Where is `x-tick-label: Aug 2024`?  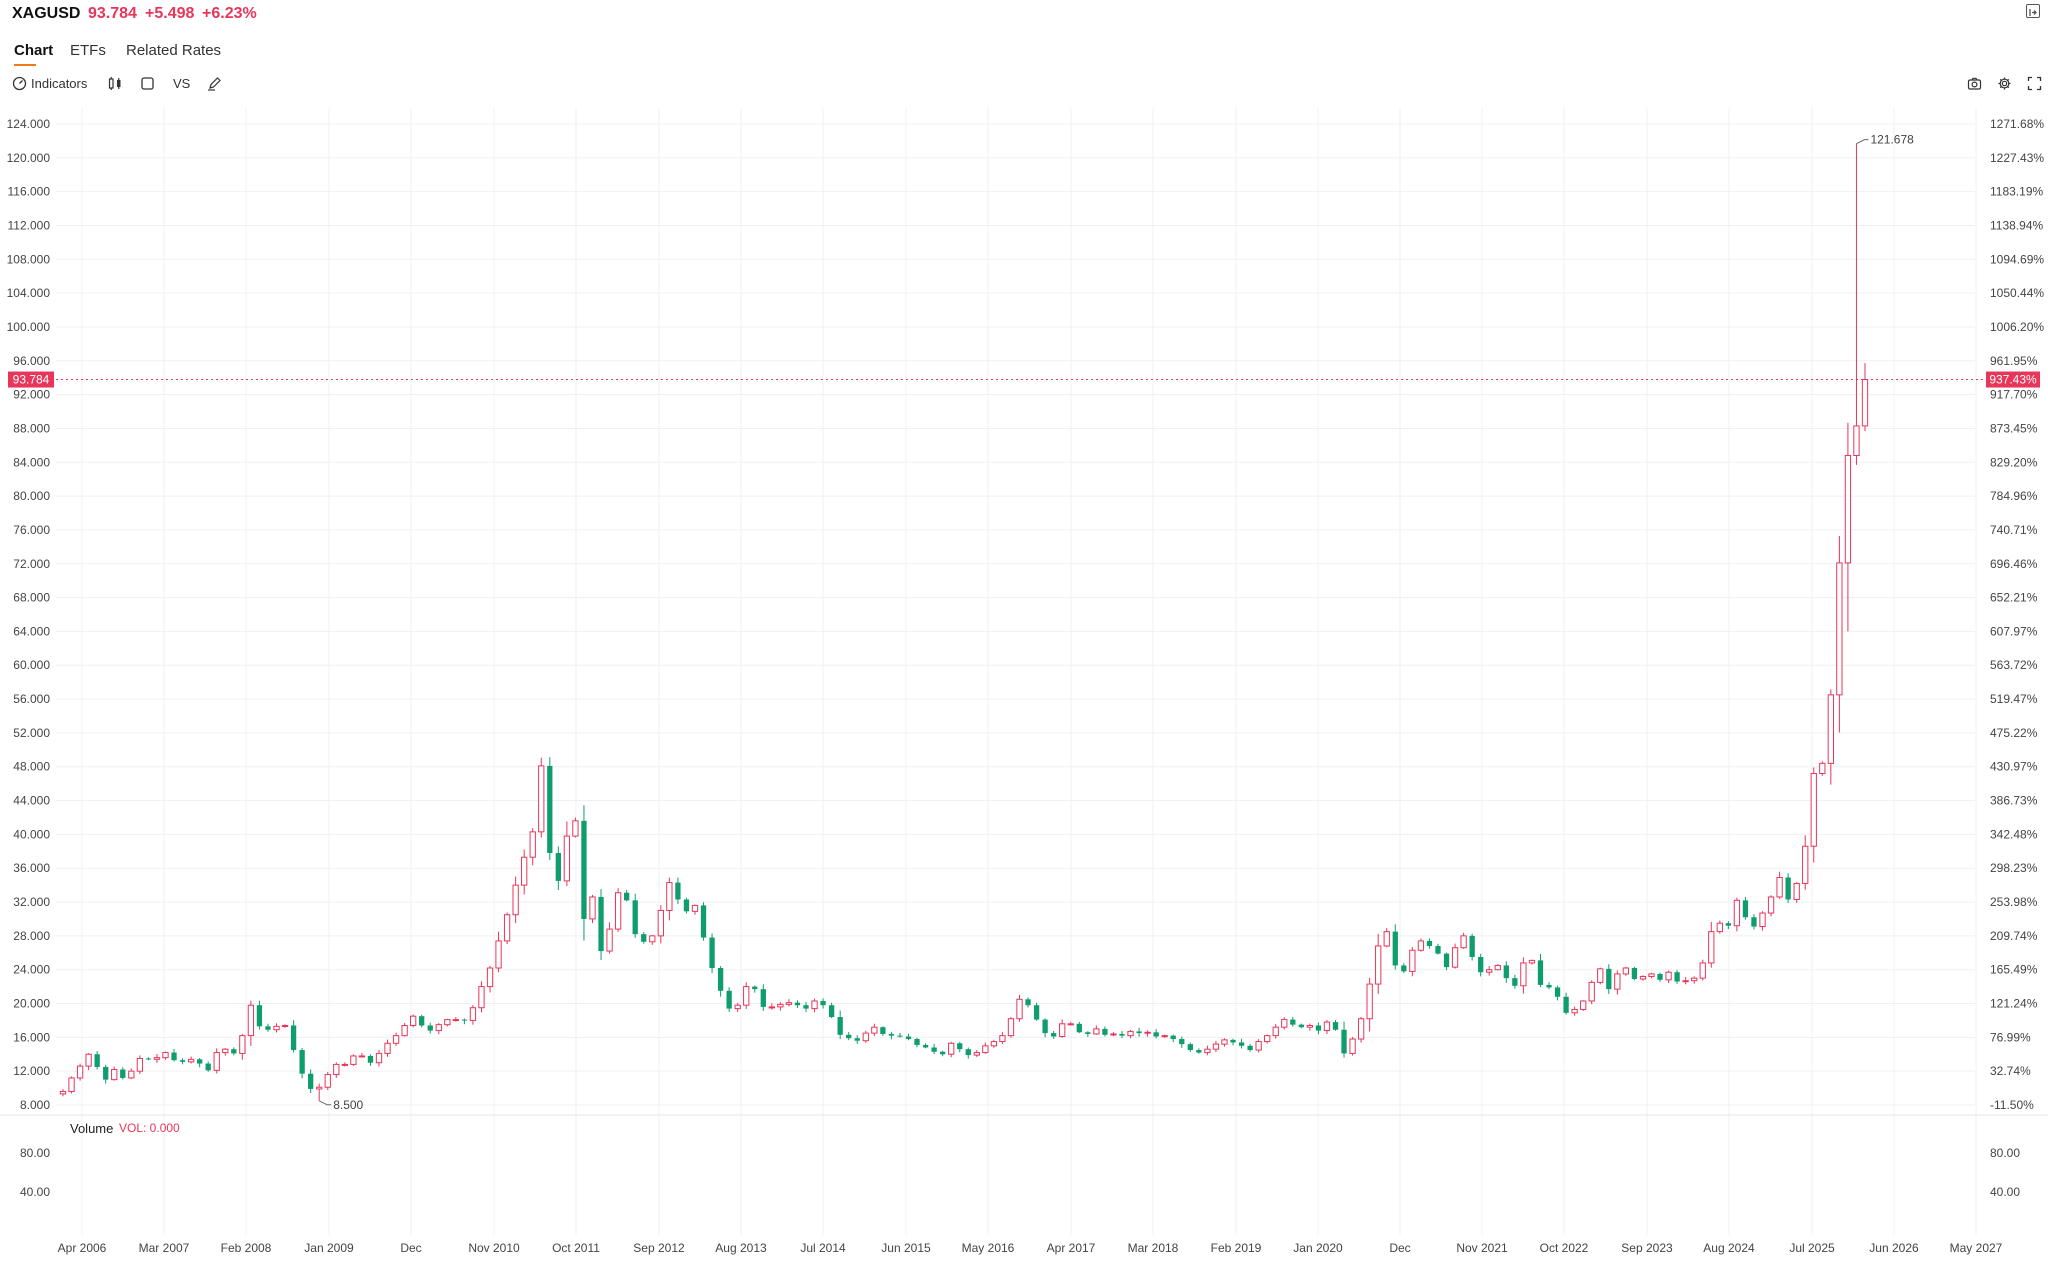
x-tick-label: Aug 2024 is located at coordinates (1729, 1248).